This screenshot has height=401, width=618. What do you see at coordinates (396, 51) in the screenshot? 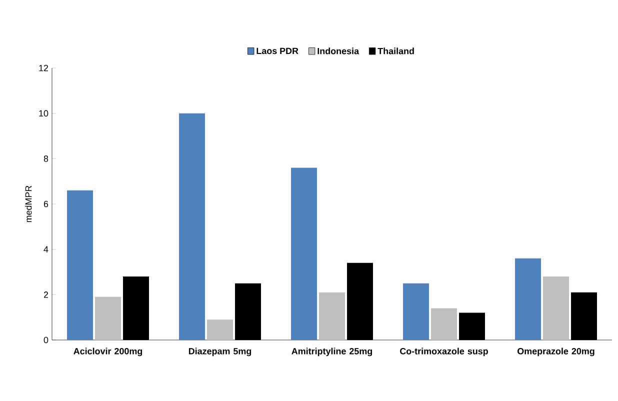
I see `legend-label: Thailand` at bounding box center [396, 51].